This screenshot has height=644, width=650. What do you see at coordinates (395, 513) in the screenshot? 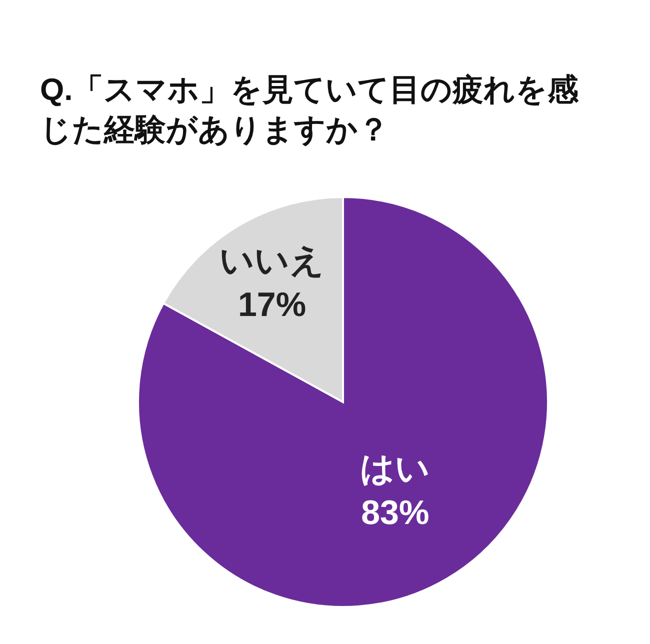
I see `data-label: 83%` at bounding box center [395, 513].